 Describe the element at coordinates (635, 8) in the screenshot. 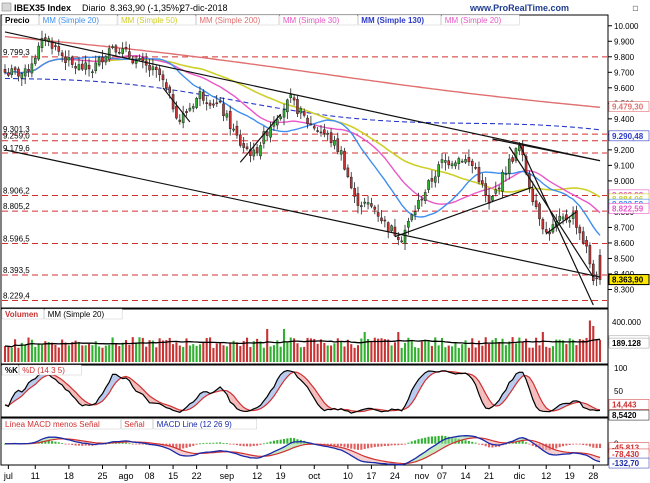

I see `window-icon: ▫` at that location.